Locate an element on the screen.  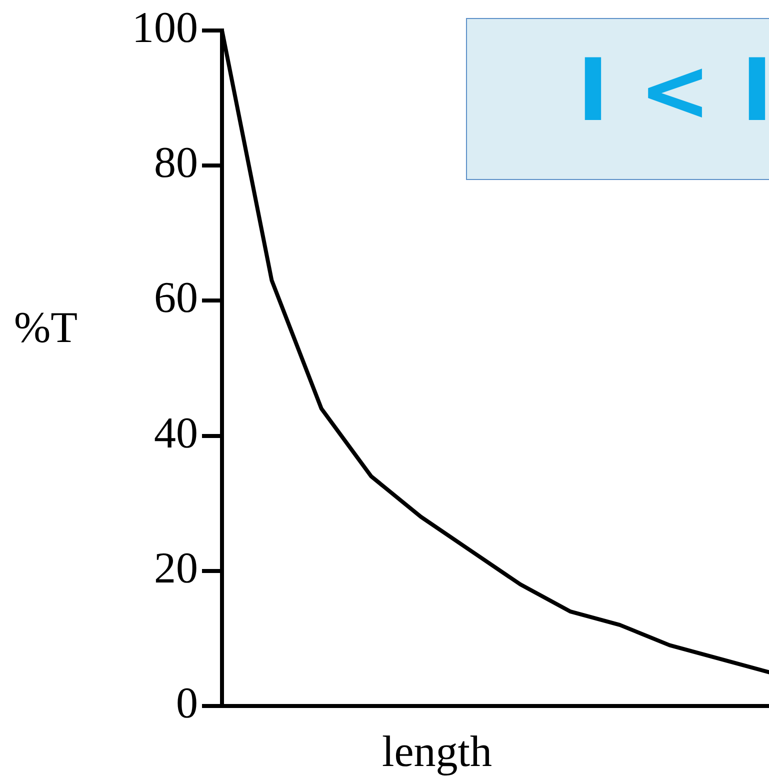
annotation: I < I is located at coordinates (673, 91).